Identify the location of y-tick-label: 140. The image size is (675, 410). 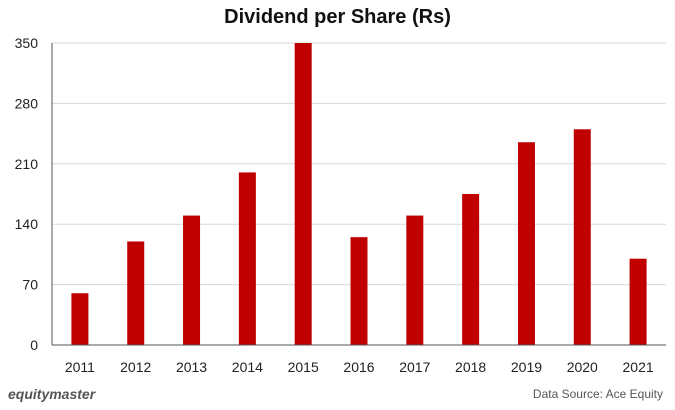
(27, 224).